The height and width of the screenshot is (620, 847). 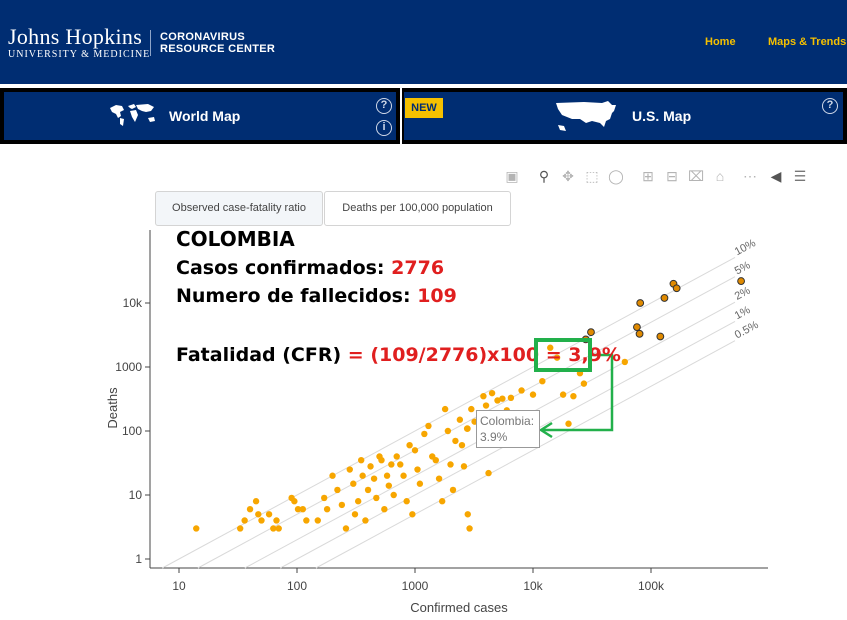 I want to click on camera-icon: ▣, so click(x=512, y=176).